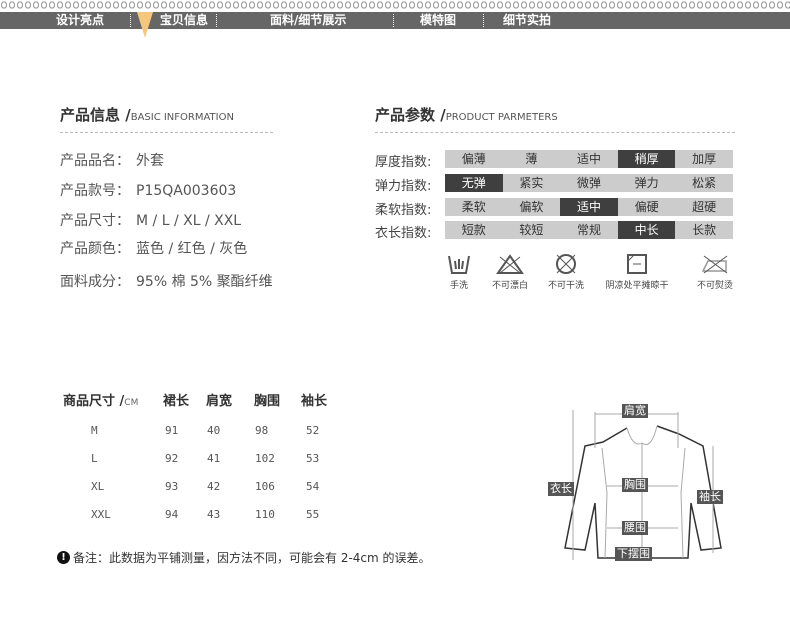 Image resolution: width=790 pixels, height=624 pixels. Describe the element at coordinates (214, 458) in the screenshot. I see `size-cell: 41` at that location.